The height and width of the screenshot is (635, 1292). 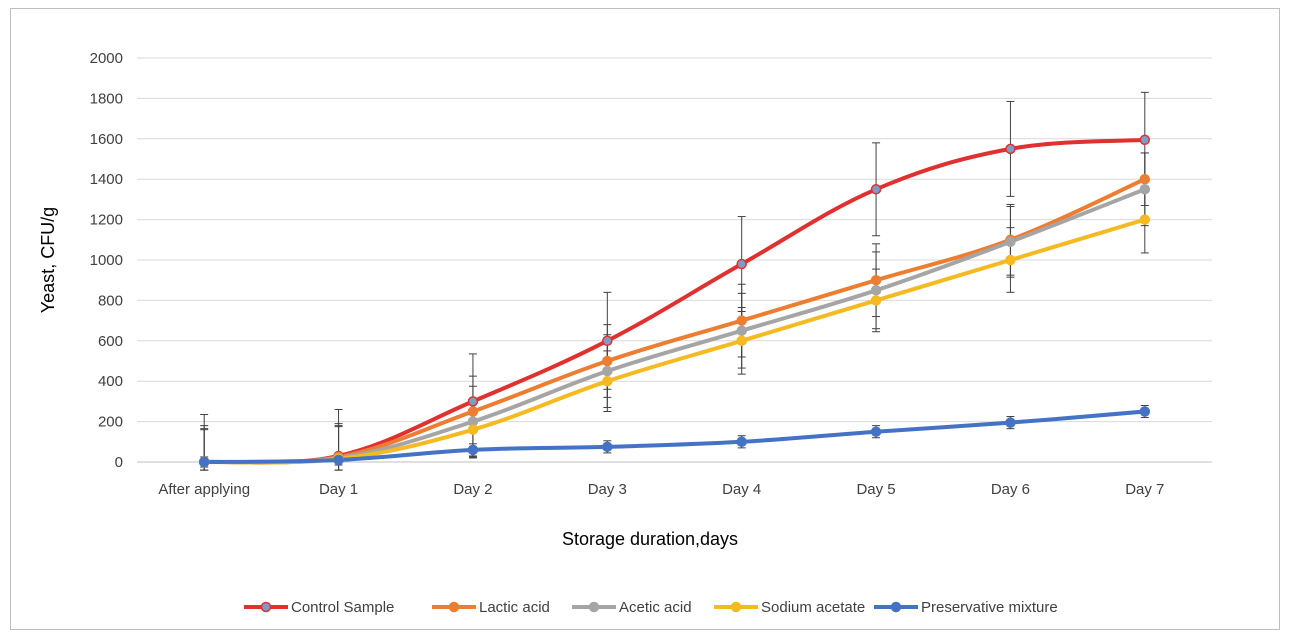 What do you see at coordinates (204, 489) in the screenshot?
I see `x-tick-label: After applying` at bounding box center [204, 489].